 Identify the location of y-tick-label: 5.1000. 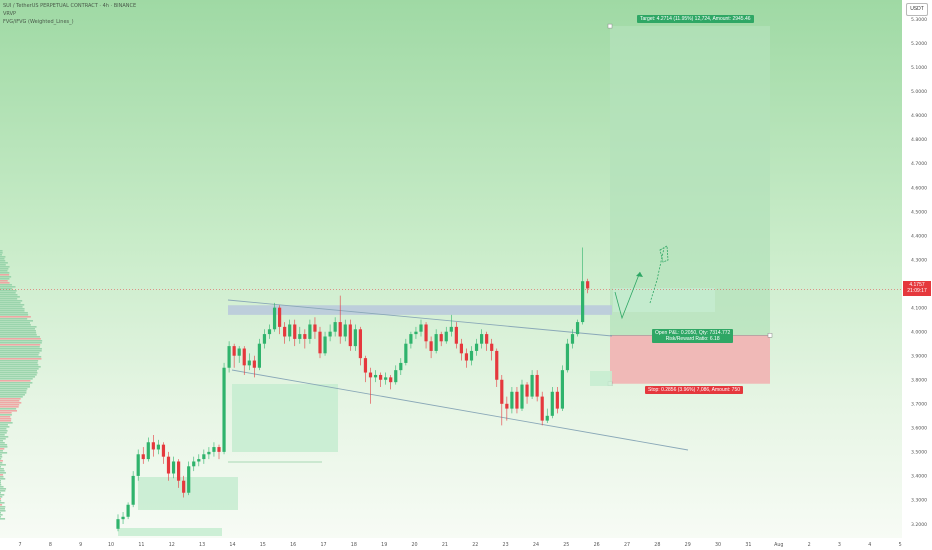
(919, 68).